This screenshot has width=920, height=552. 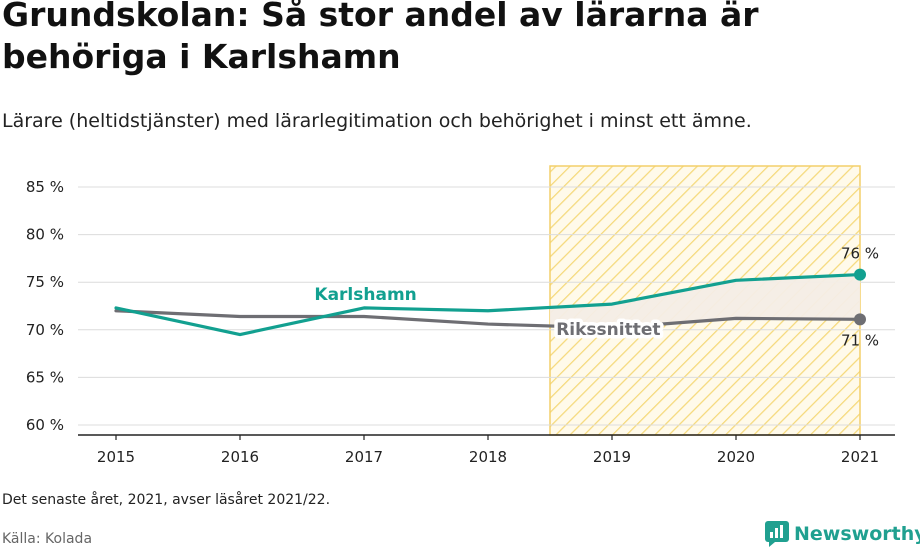 What do you see at coordinates (365, 295) in the screenshot?
I see `series-label-karlshamn: Karlshamn` at bounding box center [365, 295].